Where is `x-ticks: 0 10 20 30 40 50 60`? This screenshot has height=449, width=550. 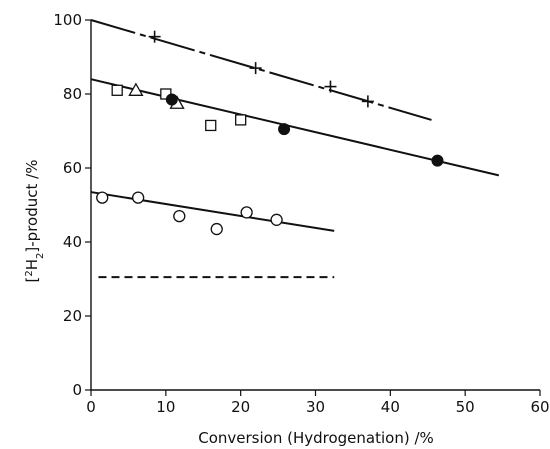
x-ticks: 0 10 20 30 40 50 60 is located at coordinates (318, 403).